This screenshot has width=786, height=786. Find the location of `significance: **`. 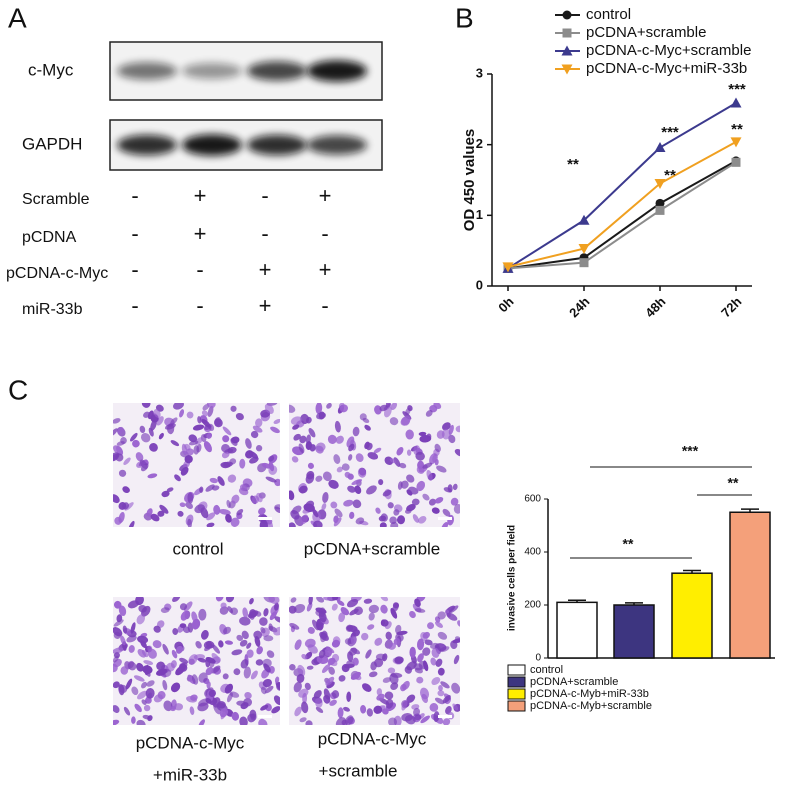

significance: ** is located at coordinates (628, 544).